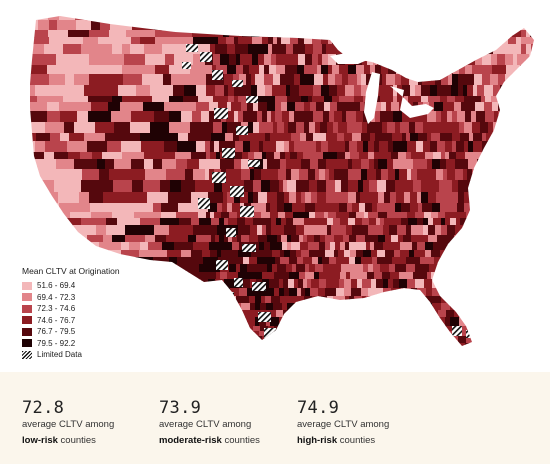 This screenshot has width=550, height=464. What do you see at coordinates (56, 332) in the screenshot?
I see `legend-label: 76.7 - 79.5` at bounding box center [56, 332].